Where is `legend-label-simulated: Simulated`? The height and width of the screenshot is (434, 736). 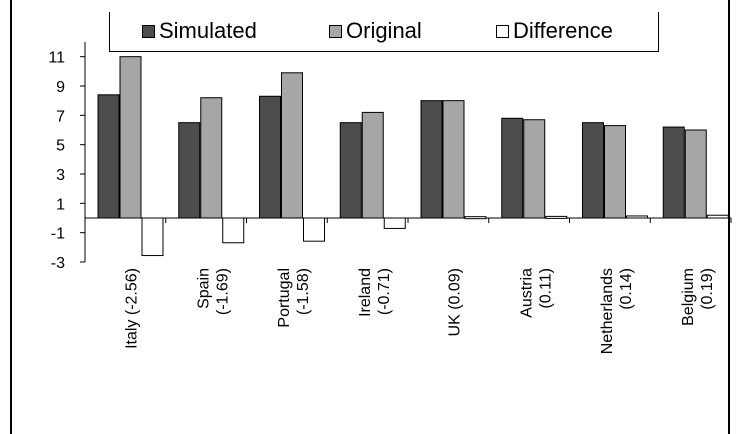 legend-label-simulated: Simulated is located at coordinates (208, 30).